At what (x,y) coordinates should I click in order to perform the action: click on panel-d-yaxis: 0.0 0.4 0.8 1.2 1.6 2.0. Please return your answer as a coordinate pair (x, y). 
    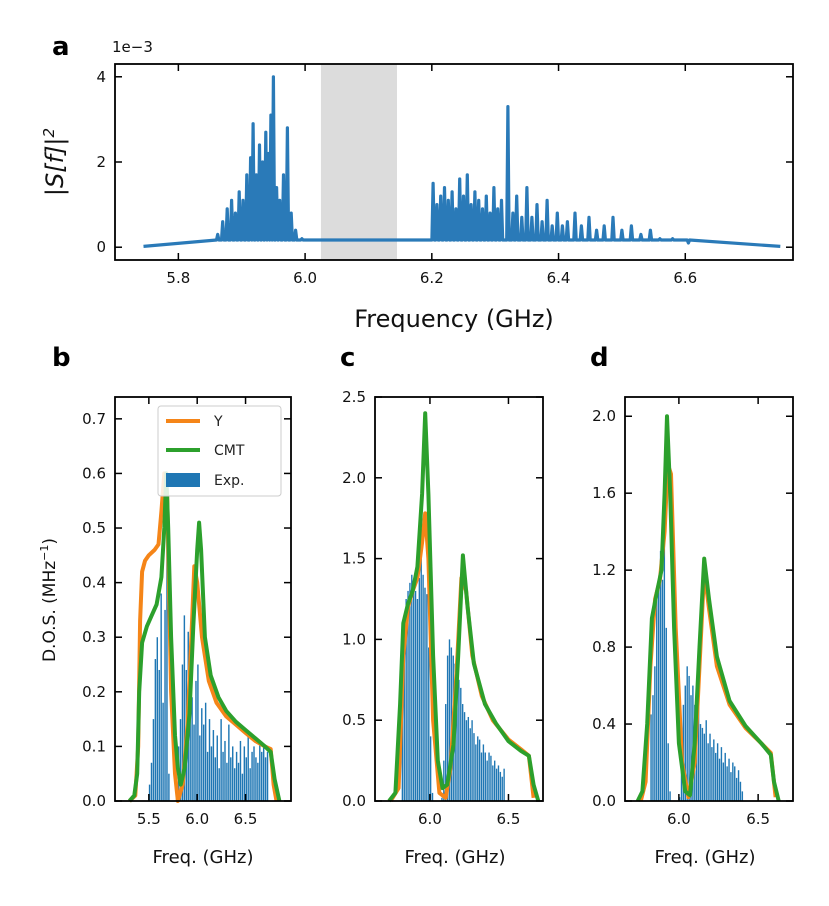
    Looking at the image, I should click on (692, 608).